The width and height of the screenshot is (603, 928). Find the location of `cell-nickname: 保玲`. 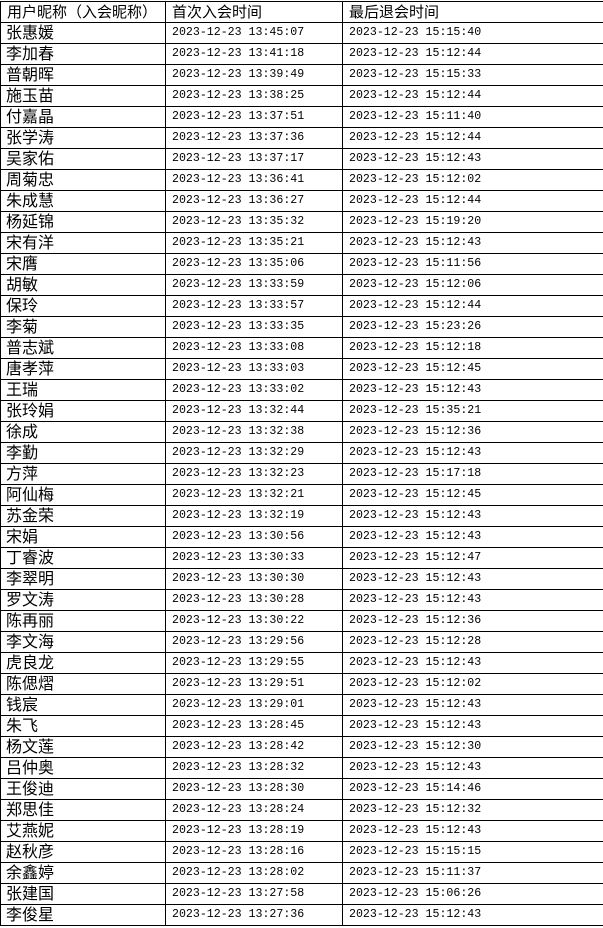

cell-nickname: 保玲 is located at coordinates (83, 306).